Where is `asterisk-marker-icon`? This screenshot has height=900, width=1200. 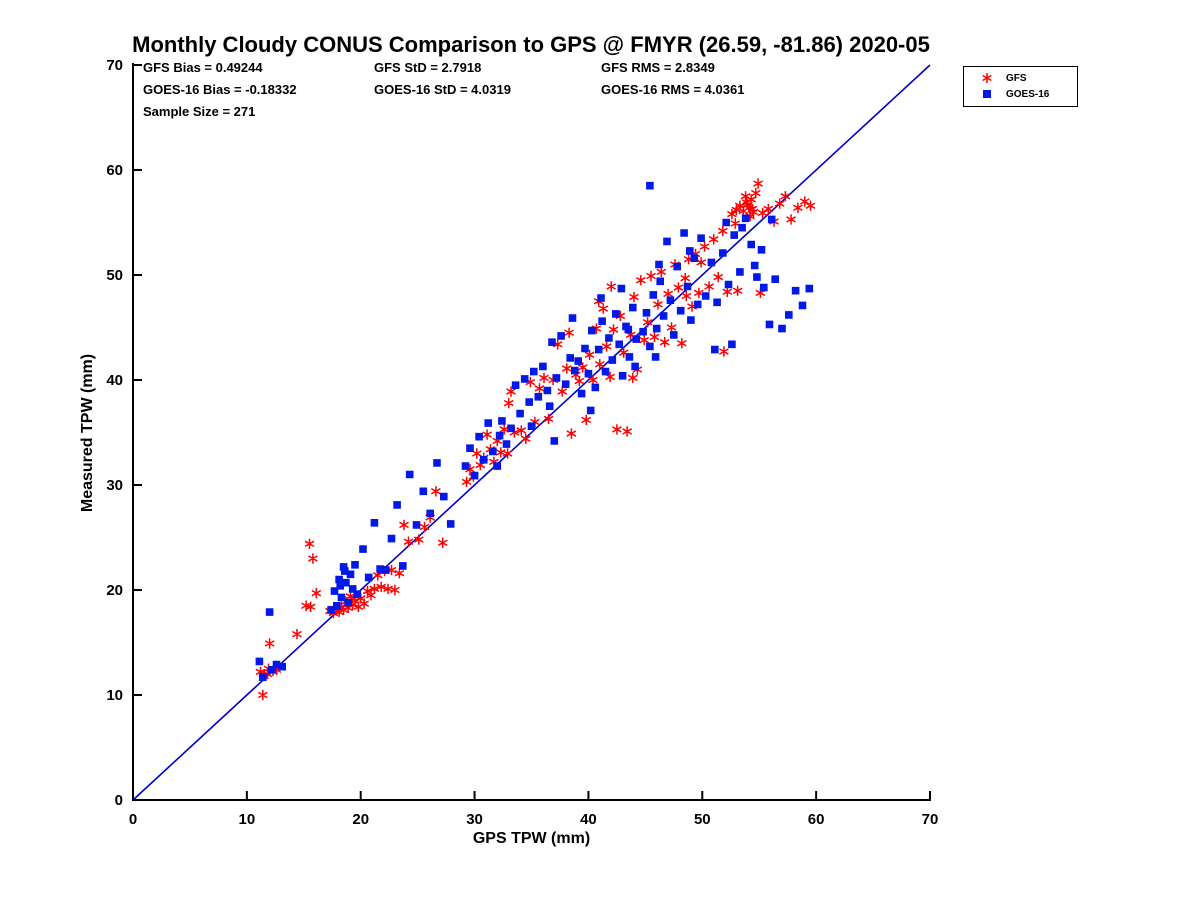 asterisk-marker-icon is located at coordinates (987, 78).